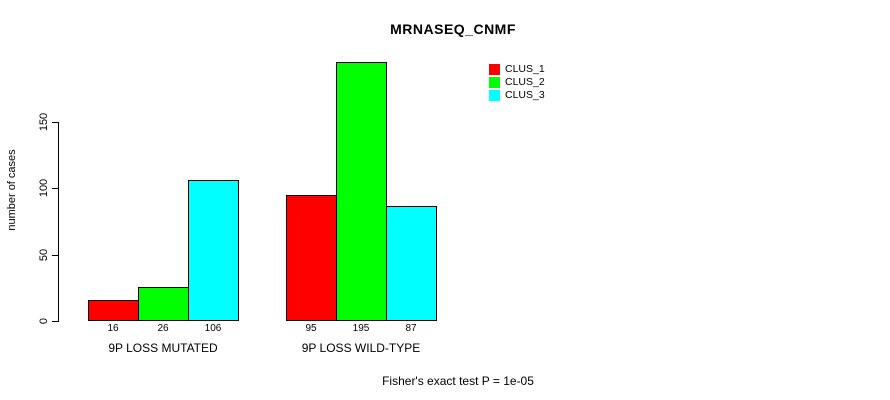  What do you see at coordinates (525, 82) in the screenshot?
I see `legend-label: CLUS_2` at bounding box center [525, 82].